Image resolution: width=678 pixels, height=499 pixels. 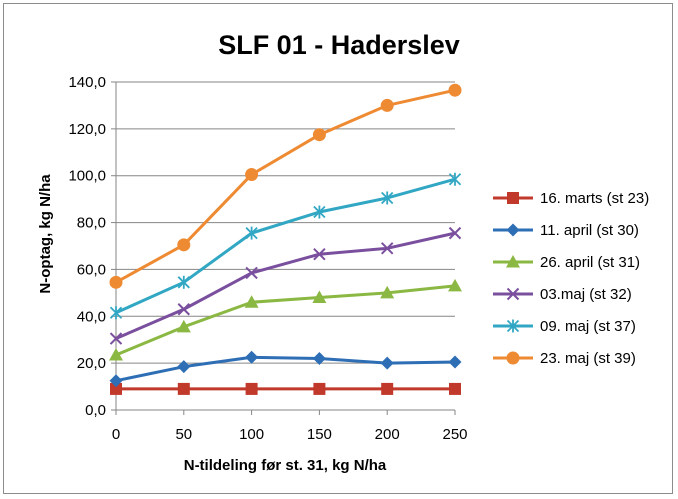 I want to click on legend-item: 26. april (st 31), so click(x=566, y=262).